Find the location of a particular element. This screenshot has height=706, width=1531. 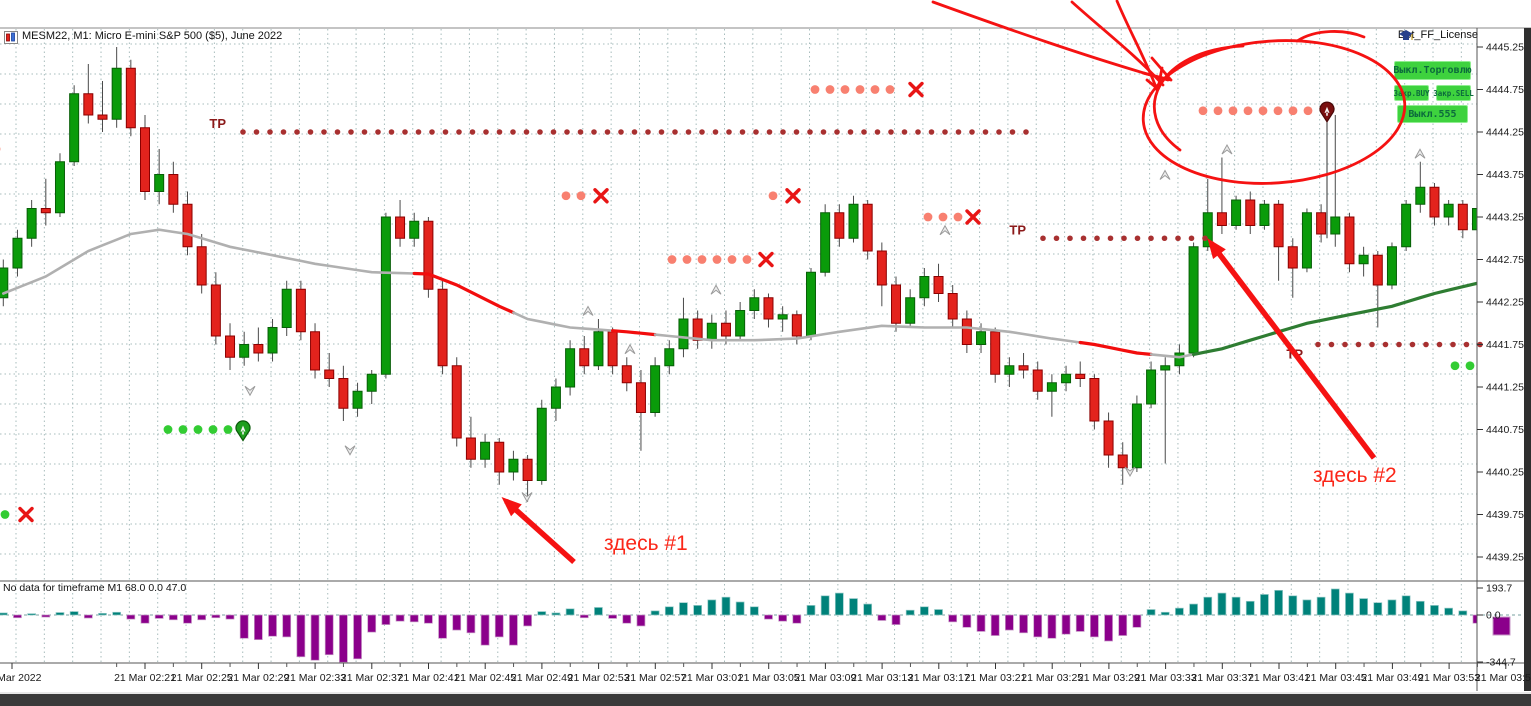

close-buy-button: Закр.BUY is located at coordinates (1411, 93).